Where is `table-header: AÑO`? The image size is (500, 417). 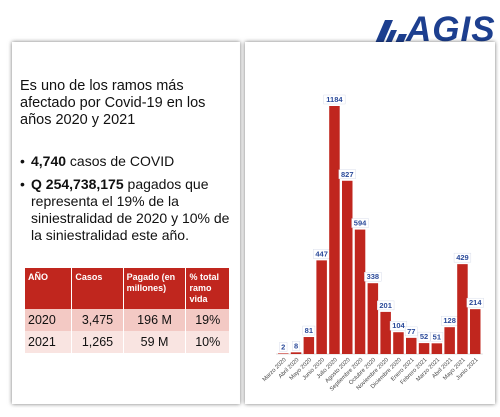 table-header: AÑO is located at coordinates (49, 288).